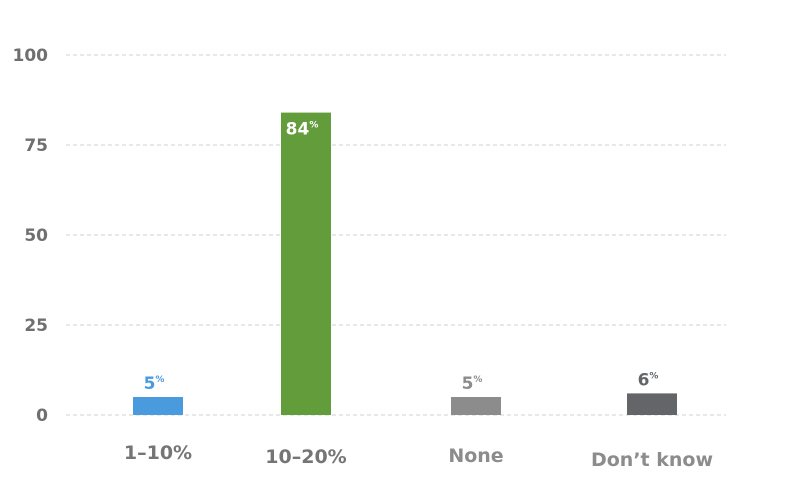 Image resolution: width=787 pixels, height=488 pixels. What do you see at coordinates (302, 130) in the screenshot?
I see `value-label: 84%` at bounding box center [302, 130].